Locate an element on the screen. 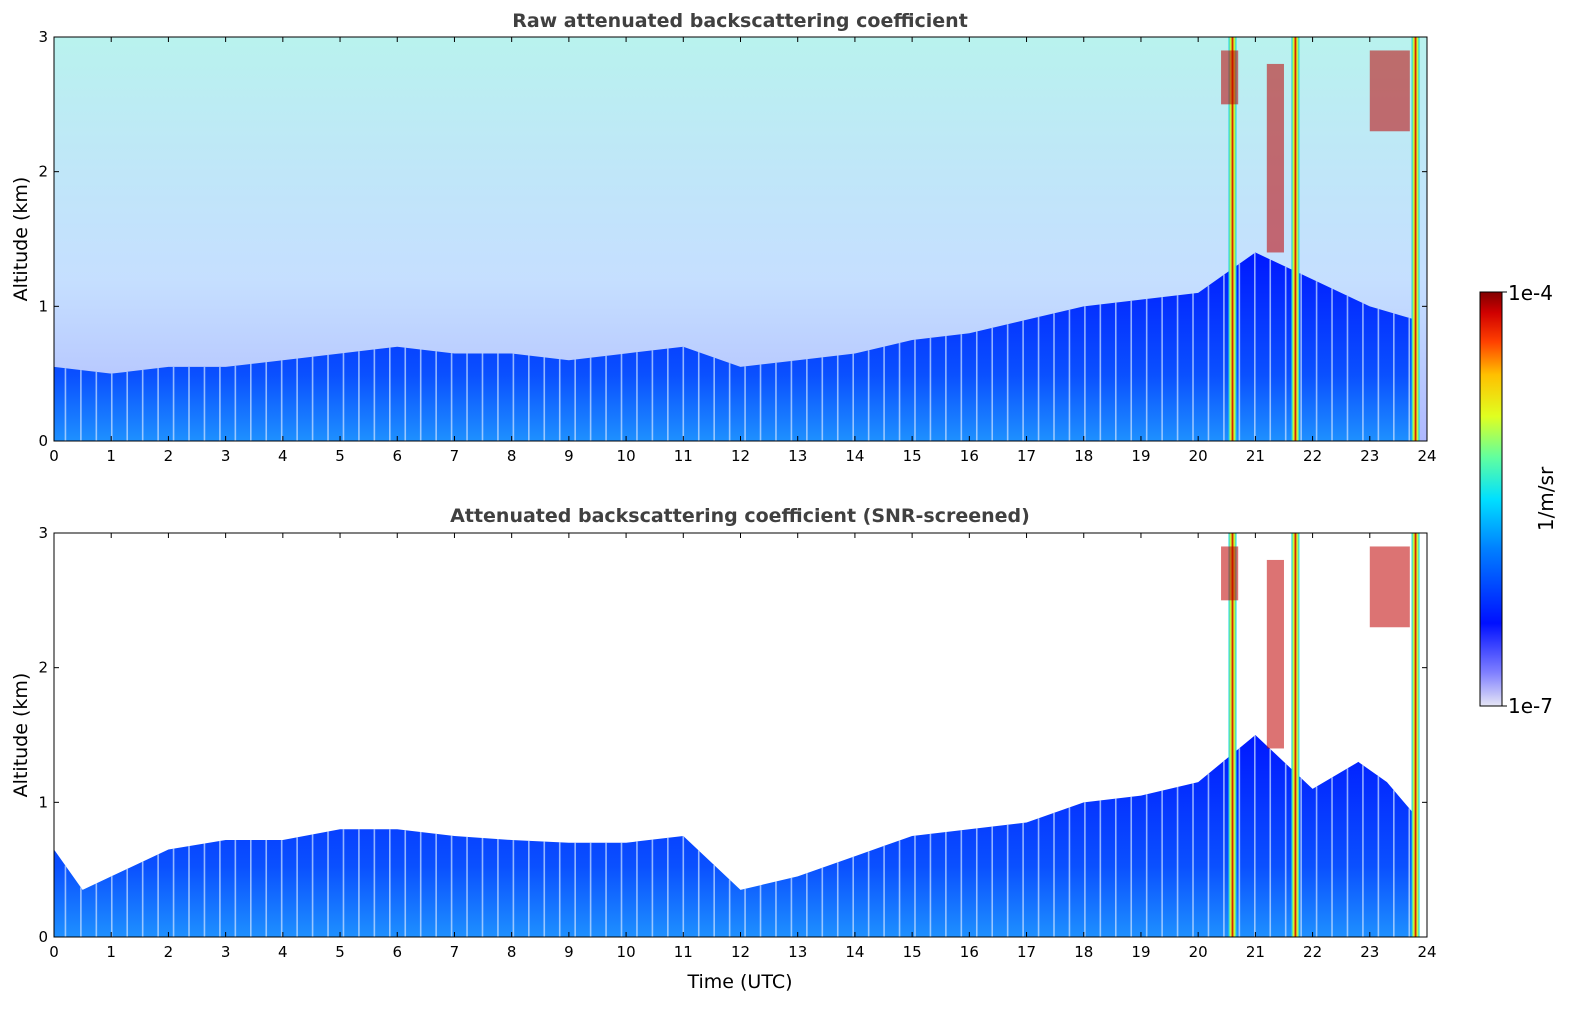  screened-y-axis-label: Altitude (km) is located at coordinates (21, 735).